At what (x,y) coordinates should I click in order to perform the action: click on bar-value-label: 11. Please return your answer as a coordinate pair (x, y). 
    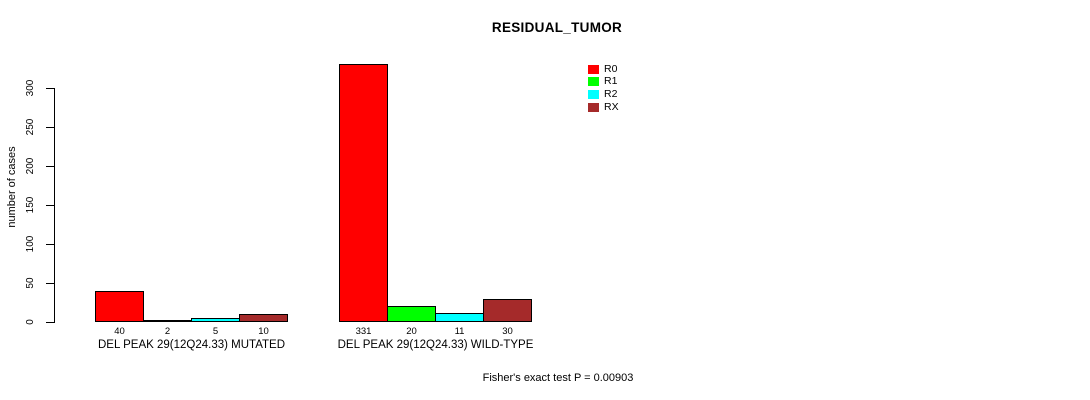
    Looking at the image, I should click on (459, 331).